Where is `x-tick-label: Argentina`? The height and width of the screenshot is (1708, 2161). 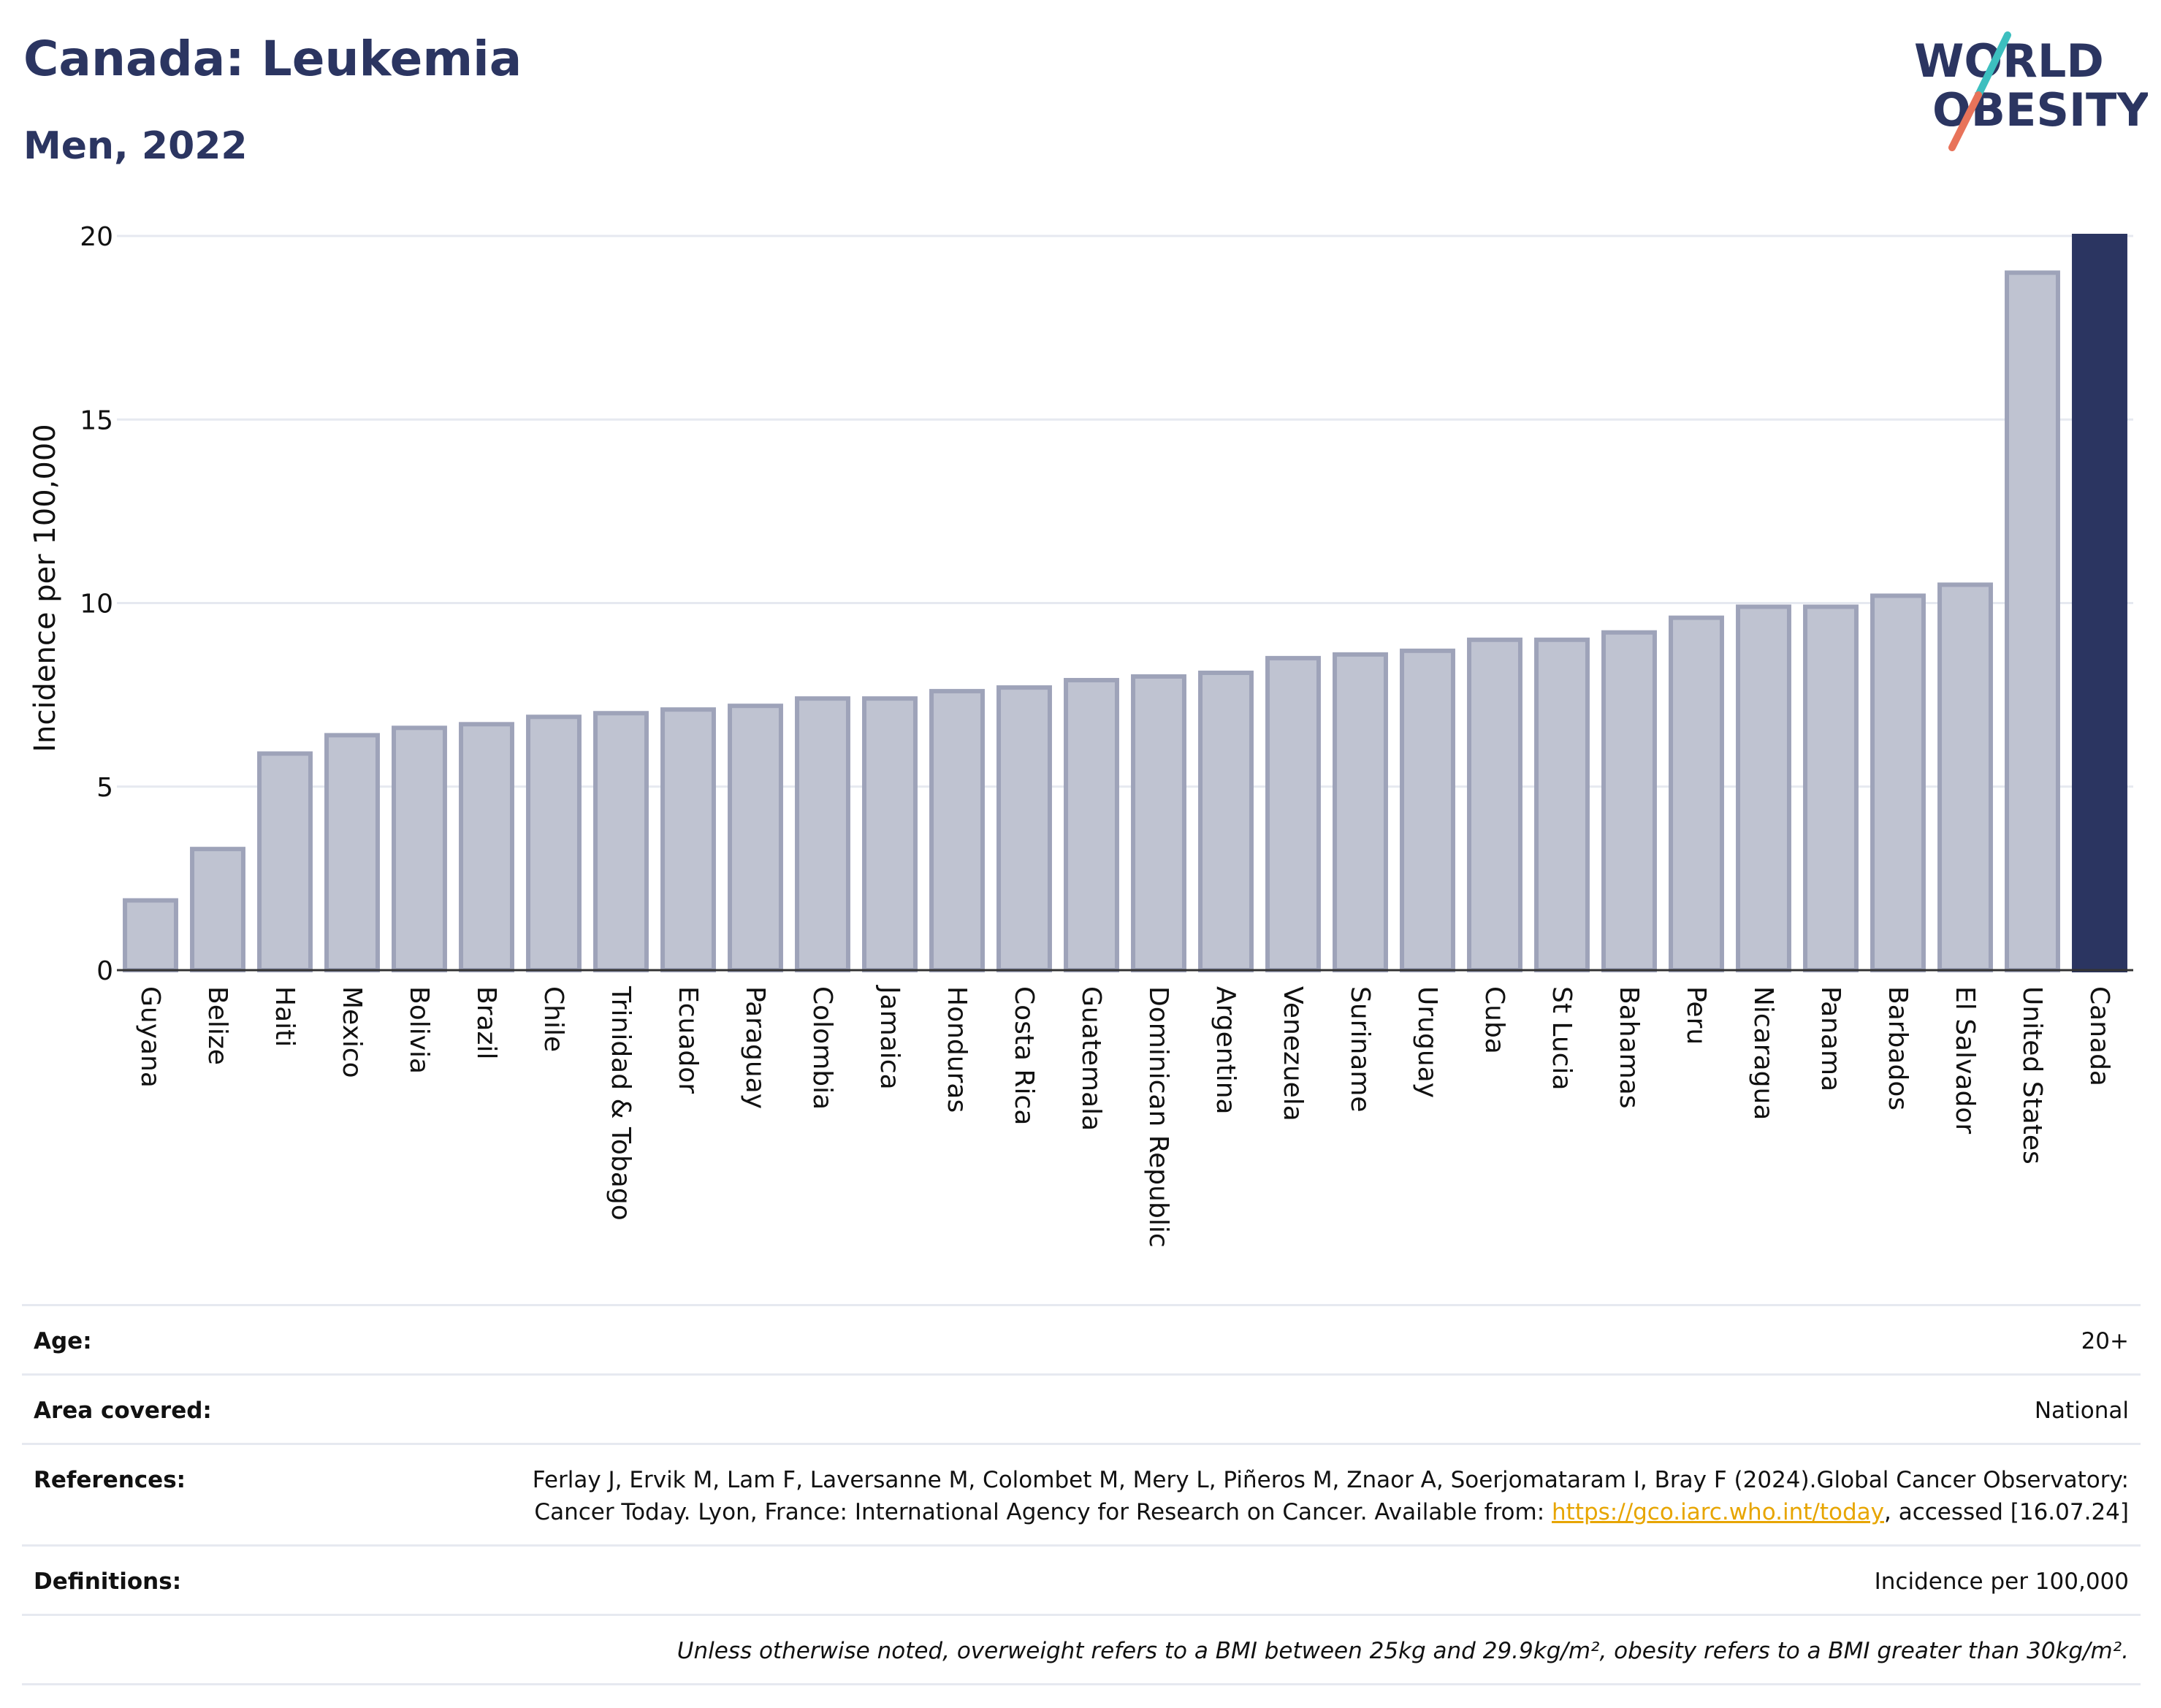 x-tick-label: Argentina is located at coordinates (1225, 1050).